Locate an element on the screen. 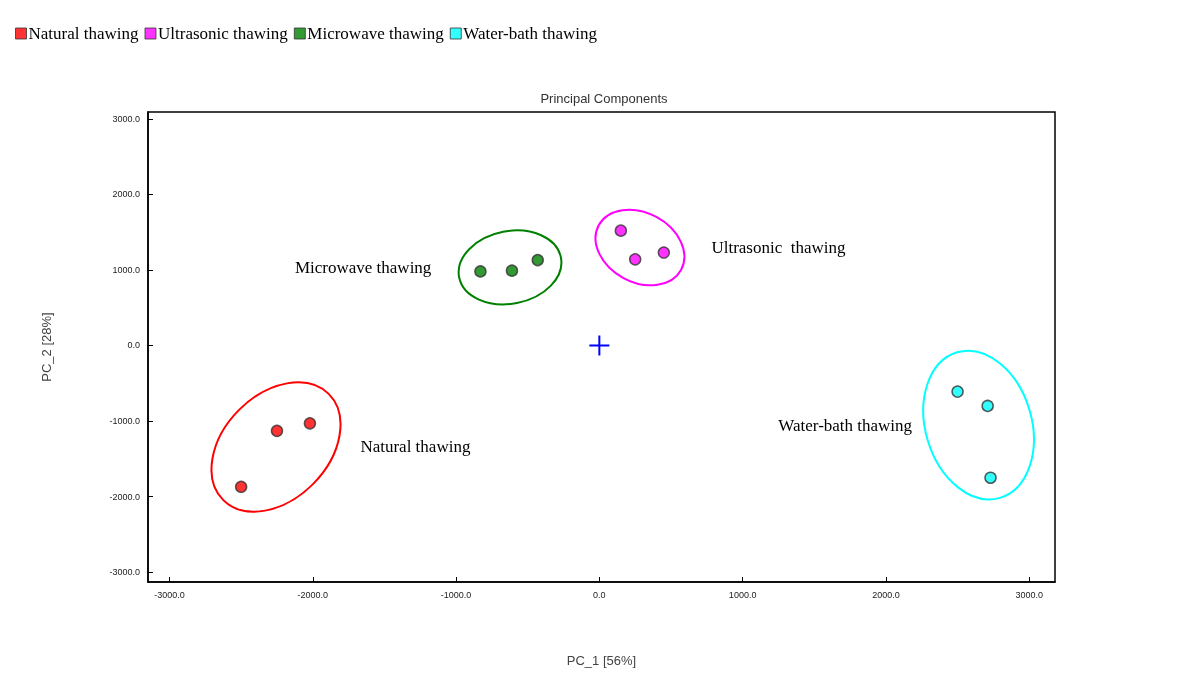 This screenshot has height=677, width=1190. y-tick-label: -2000.0 is located at coordinates (124, 496).